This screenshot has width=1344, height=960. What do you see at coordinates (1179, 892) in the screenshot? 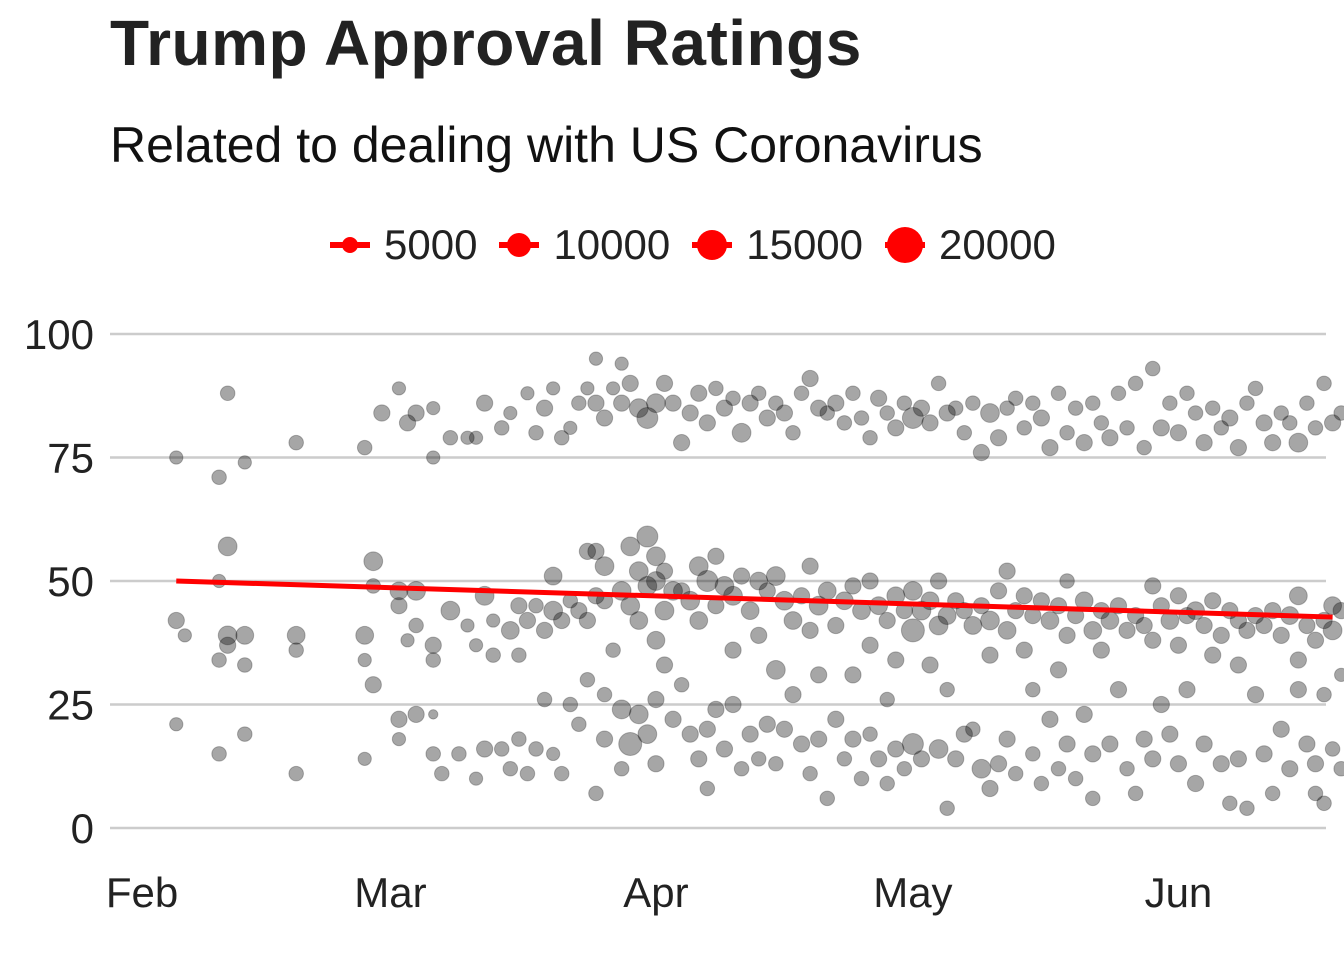
I see `x-tick-label: Jun` at bounding box center [1179, 892].